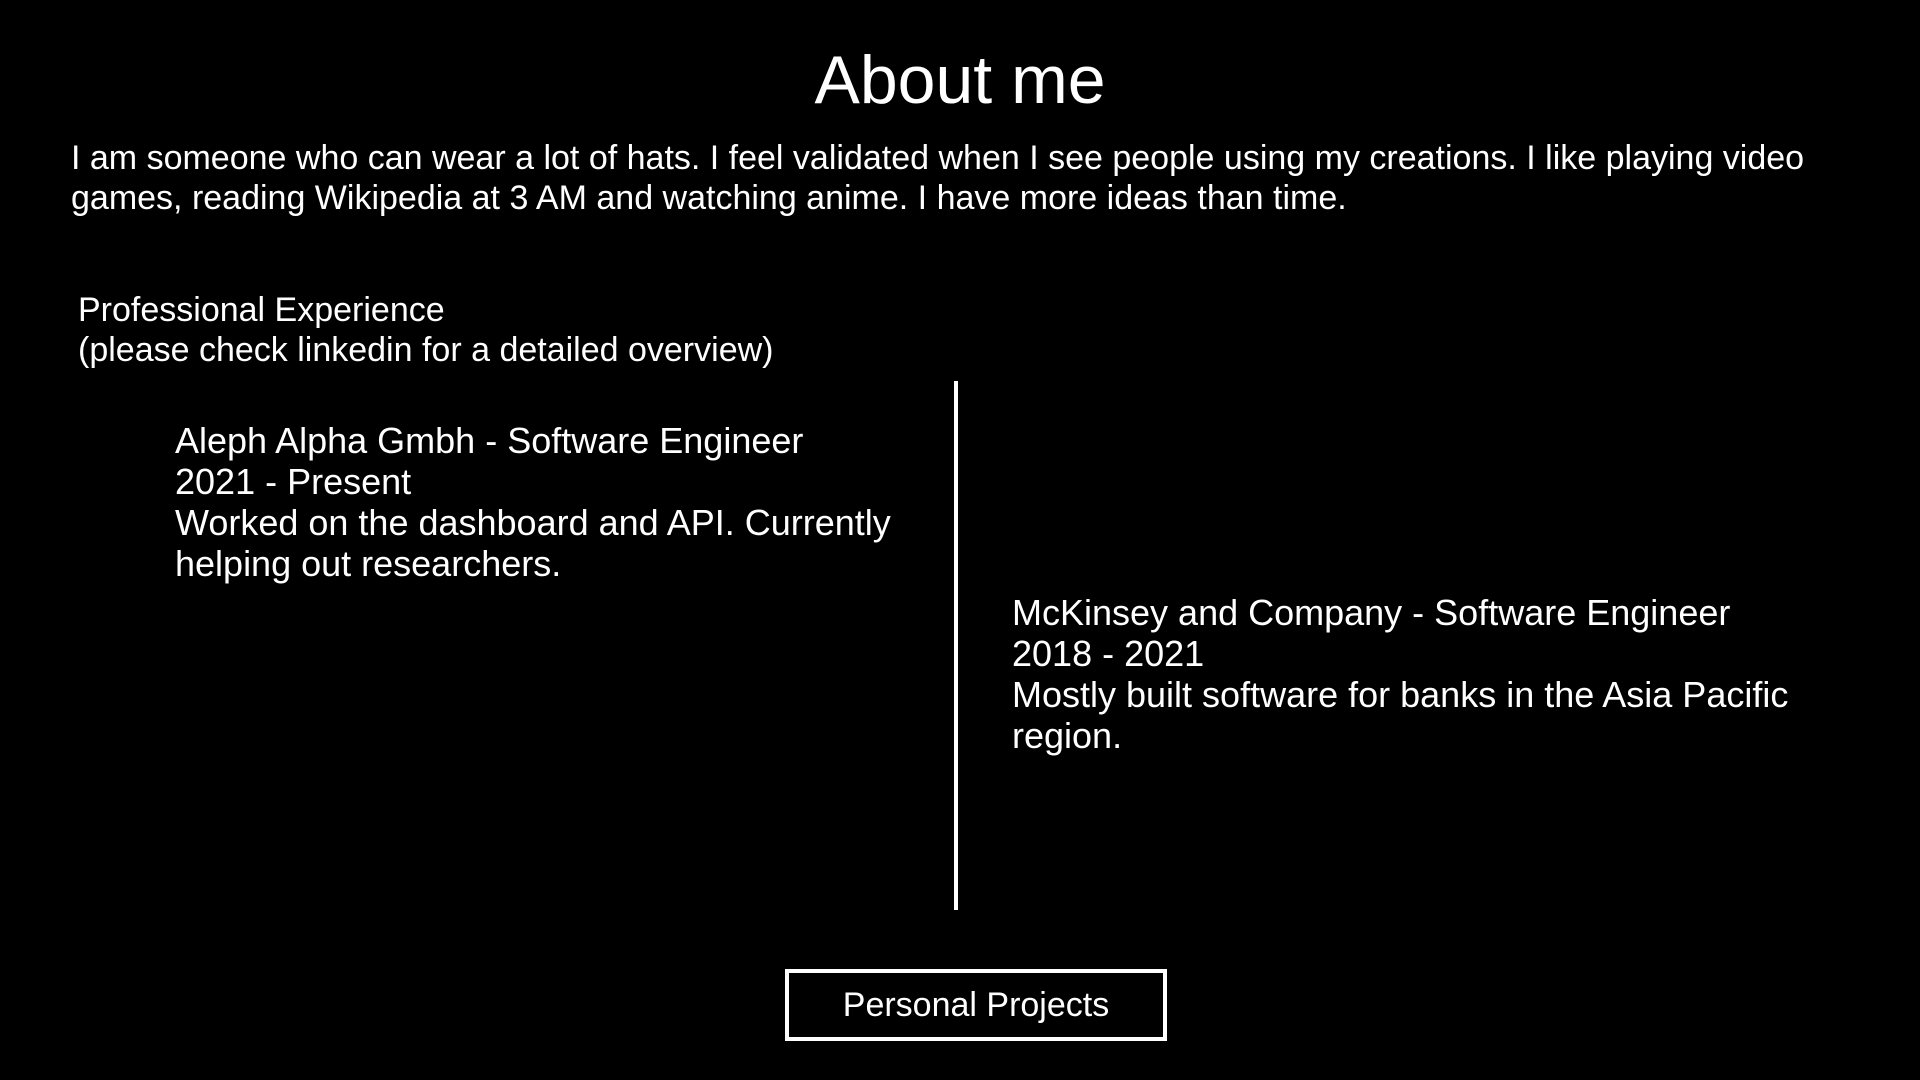  Describe the element at coordinates (956, 645) in the screenshot. I see `timeline-divider` at that location.